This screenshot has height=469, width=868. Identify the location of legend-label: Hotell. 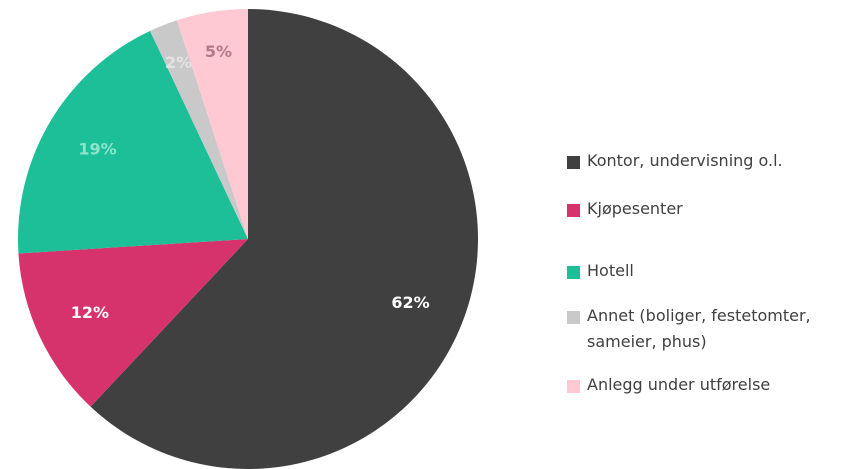
(610, 270).